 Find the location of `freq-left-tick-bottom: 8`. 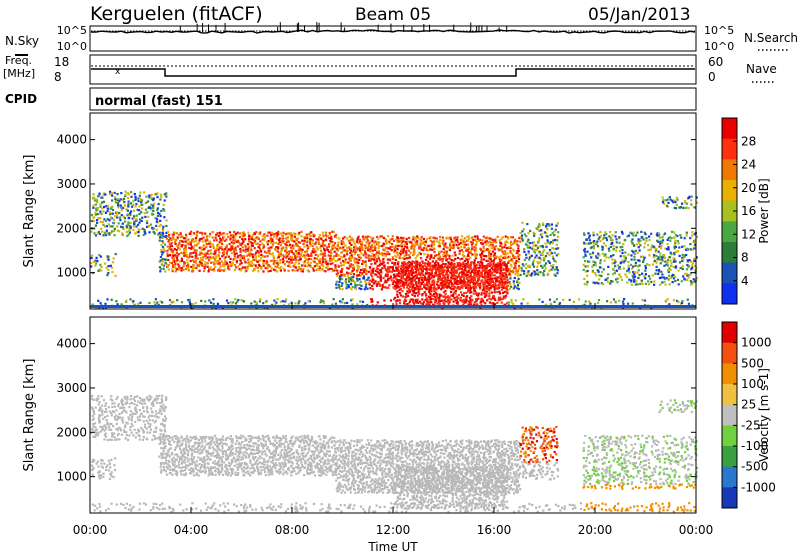

freq-left-tick-bottom: 8 is located at coordinates (58, 77).